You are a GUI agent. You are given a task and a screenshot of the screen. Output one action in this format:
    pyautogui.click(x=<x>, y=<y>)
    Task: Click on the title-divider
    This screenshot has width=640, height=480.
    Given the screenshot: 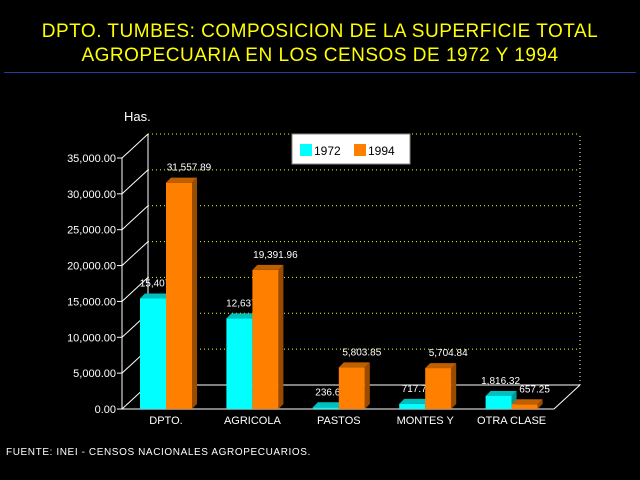 What is the action you would take?
    pyautogui.click(x=320, y=72)
    